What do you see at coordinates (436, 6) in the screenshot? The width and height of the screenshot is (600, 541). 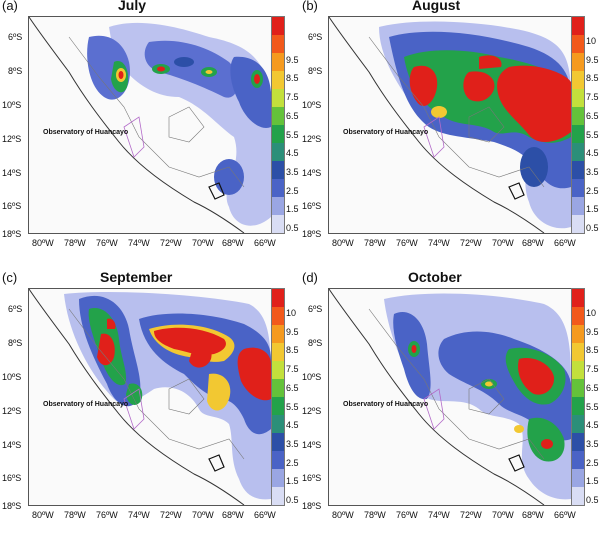 I see `panel-title: August` at bounding box center [436, 6].